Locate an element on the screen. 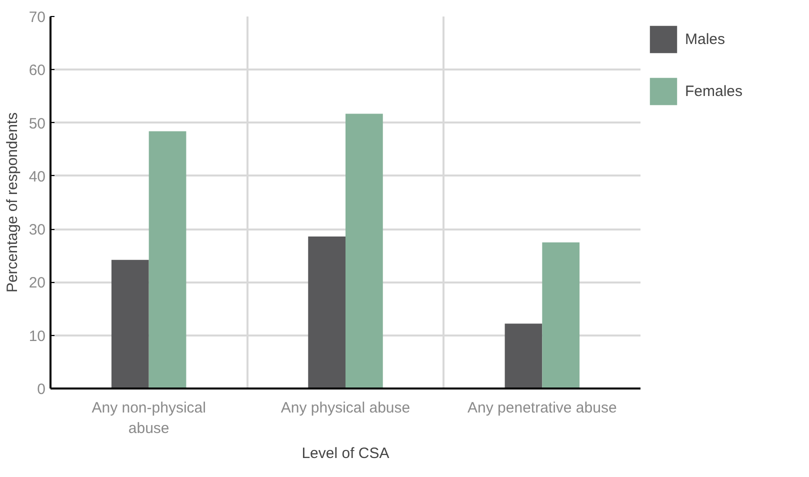 The width and height of the screenshot is (809, 477). x-axis-title: Level of CSA is located at coordinates (346, 453).